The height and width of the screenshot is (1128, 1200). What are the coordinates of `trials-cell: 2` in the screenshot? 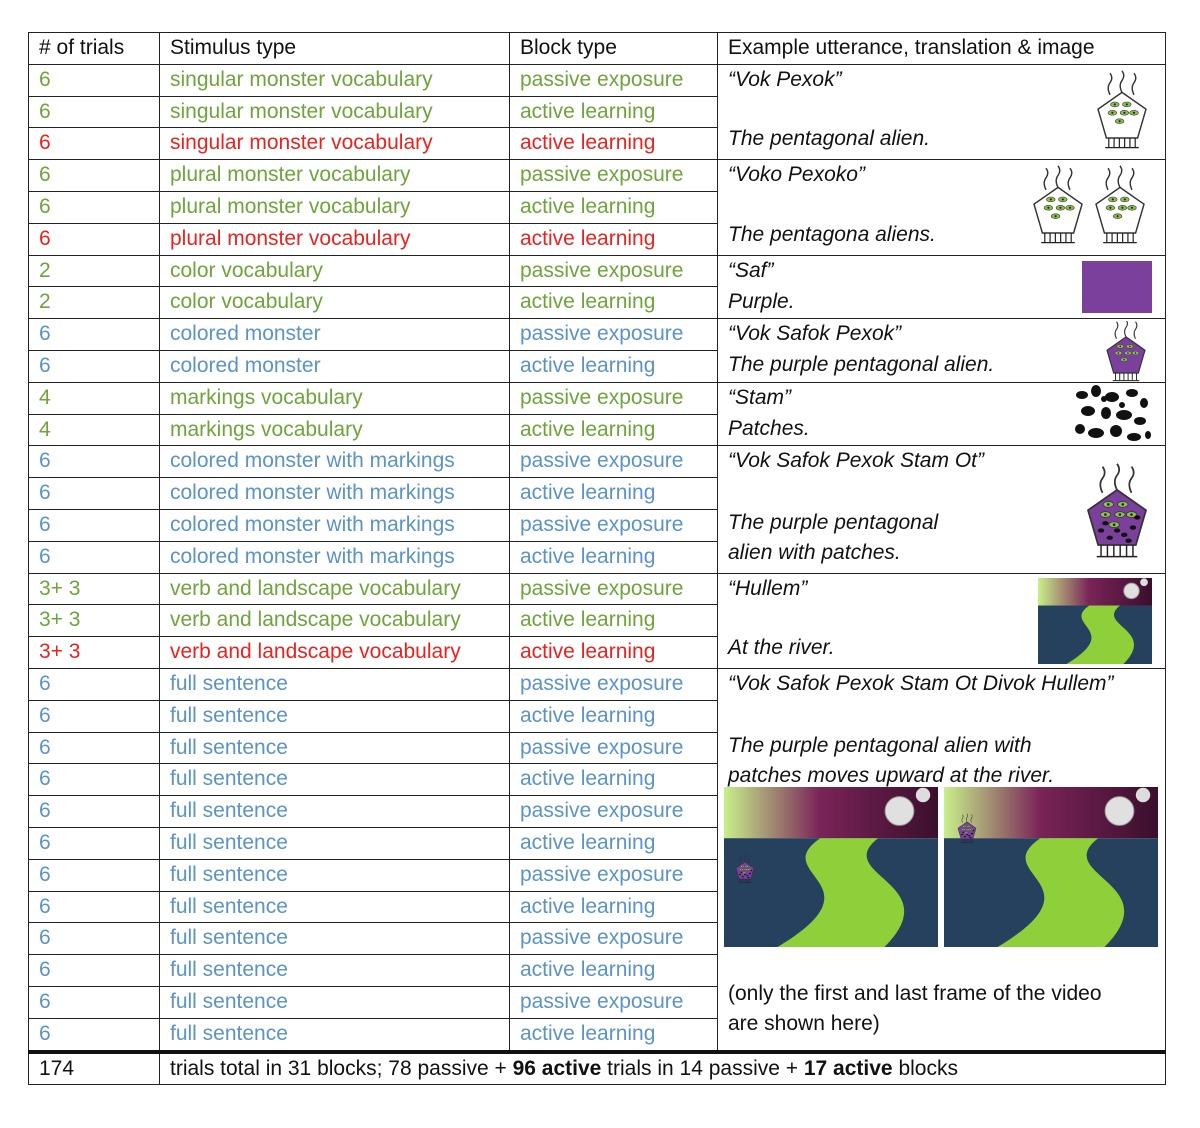 It's located at (94, 303).